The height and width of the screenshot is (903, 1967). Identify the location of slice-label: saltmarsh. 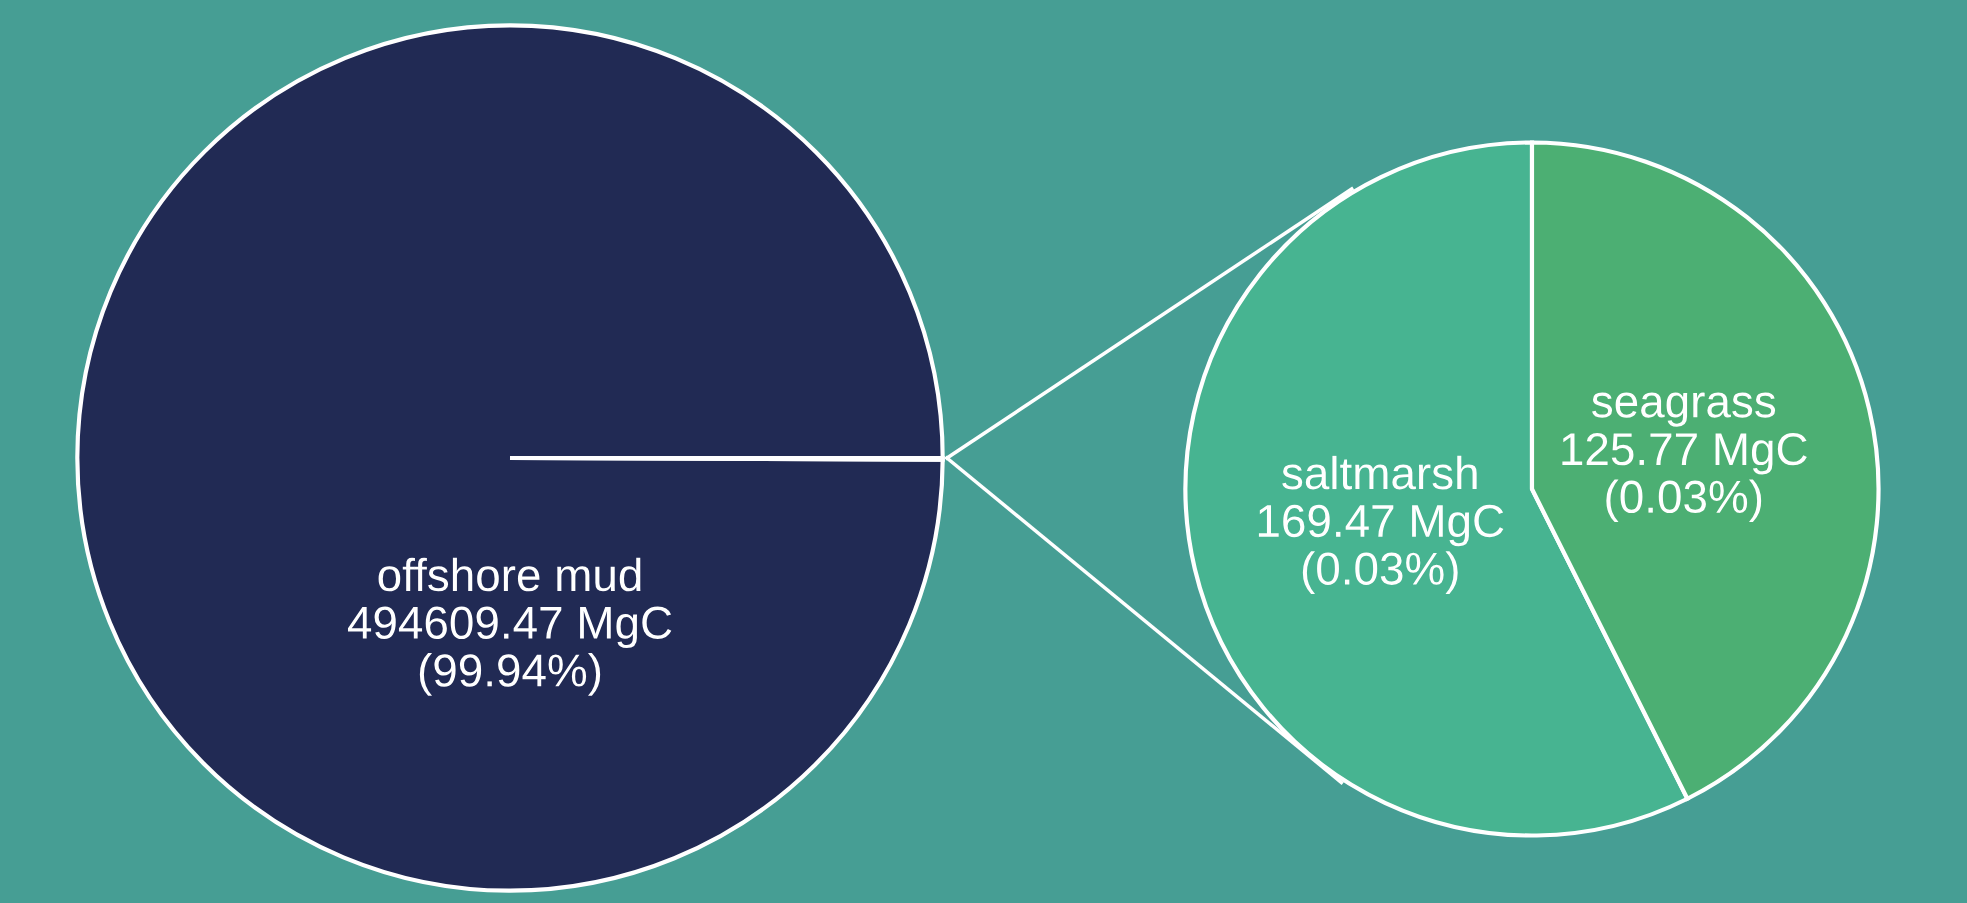
(1379, 472).